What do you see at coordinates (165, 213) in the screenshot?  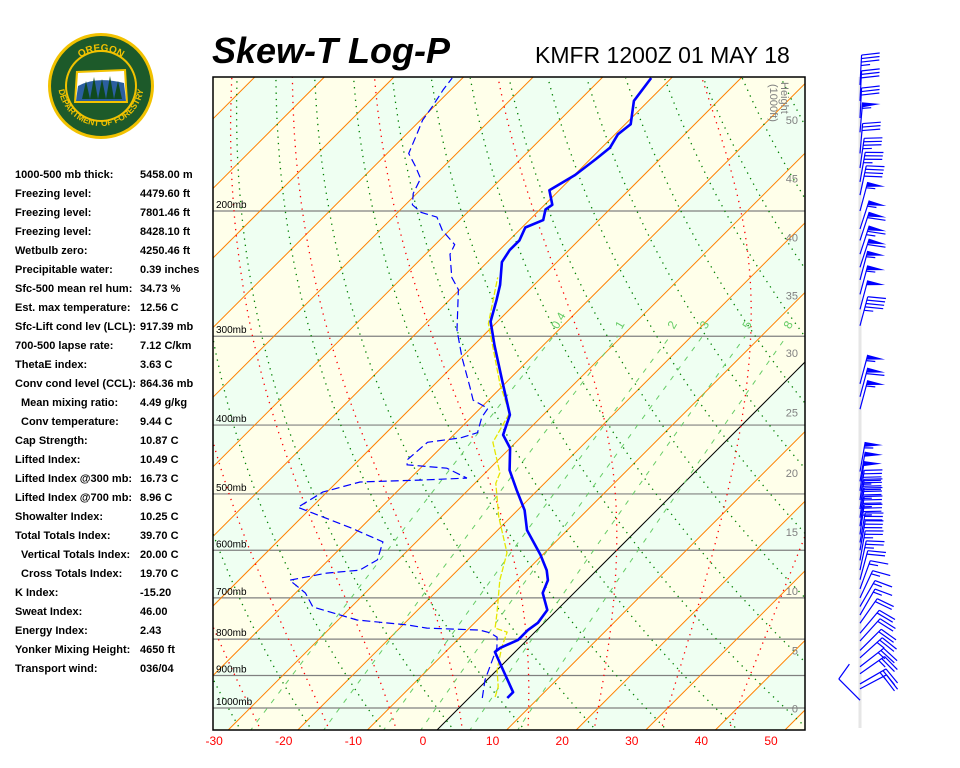 I see `index-value: 7801.46 ft` at bounding box center [165, 213].